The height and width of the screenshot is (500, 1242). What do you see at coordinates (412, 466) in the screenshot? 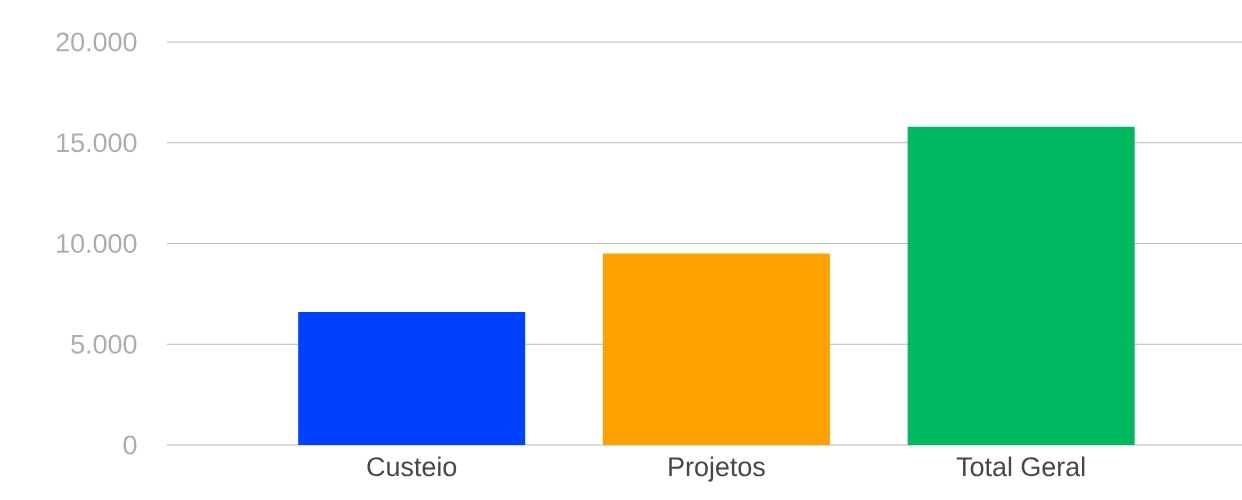
I see `x-tick-label: Custeio` at bounding box center [412, 466].